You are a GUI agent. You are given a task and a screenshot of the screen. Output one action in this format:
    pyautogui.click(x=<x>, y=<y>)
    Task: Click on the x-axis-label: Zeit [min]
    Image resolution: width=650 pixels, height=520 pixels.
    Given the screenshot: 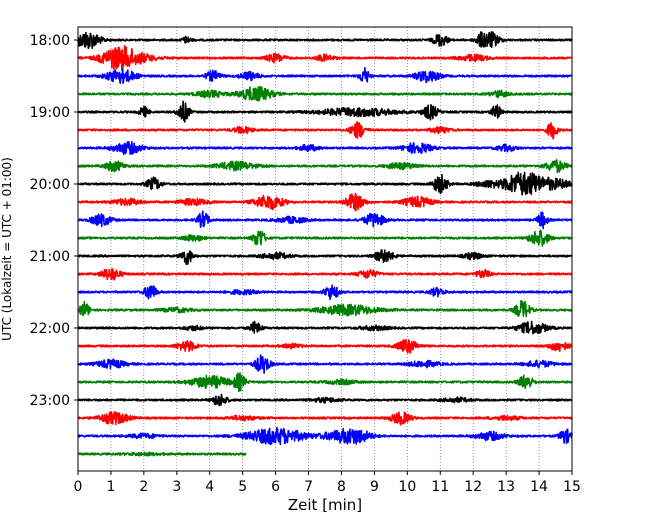 What is the action you would take?
    pyautogui.click(x=325, y=505)
    